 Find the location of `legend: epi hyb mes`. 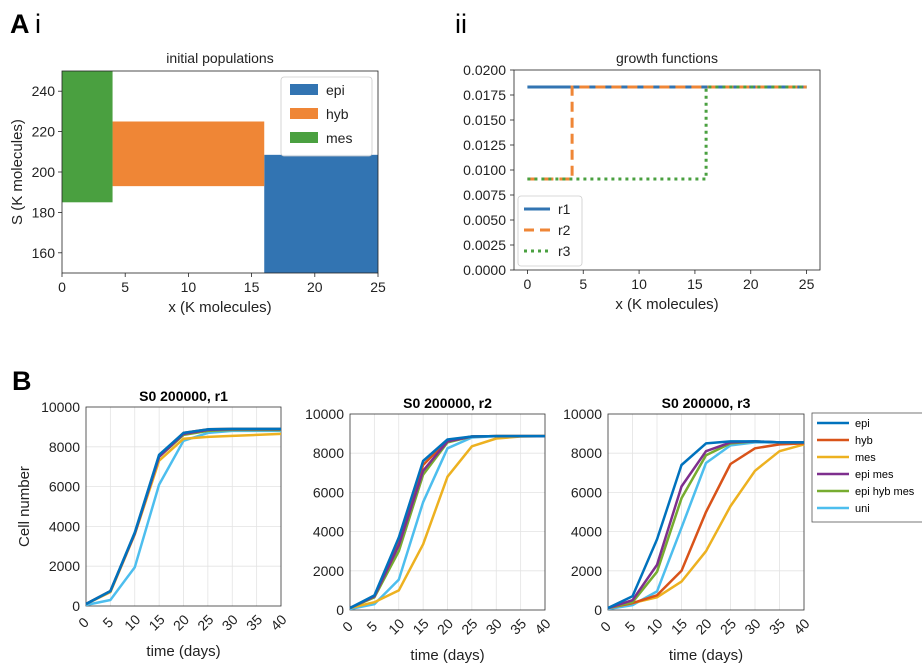

legend: epi hyb mes is located at coordinates (326, 116).